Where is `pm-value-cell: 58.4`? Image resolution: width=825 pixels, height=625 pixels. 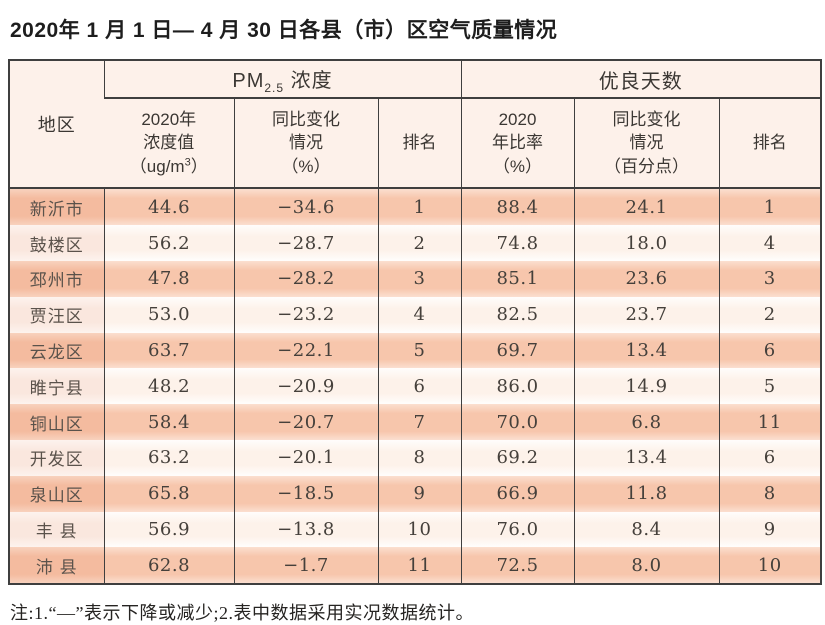 pm-value-cell: 58.4 is located at coordinates (168, 422).